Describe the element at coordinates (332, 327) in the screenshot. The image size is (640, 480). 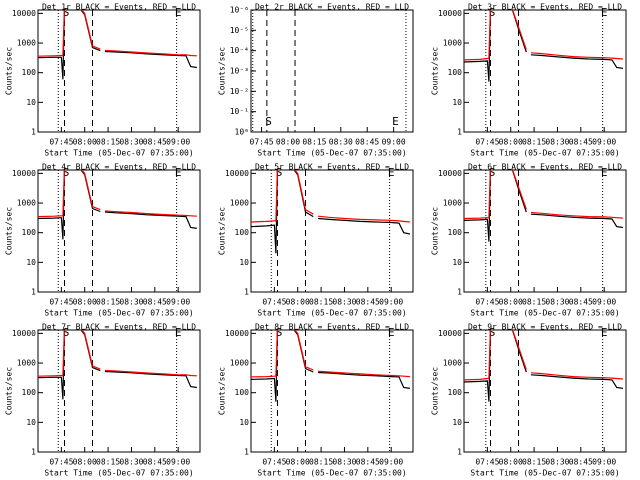
I see `panel-title: Det 8r BLACK = Events, RED = LLD` at that location.